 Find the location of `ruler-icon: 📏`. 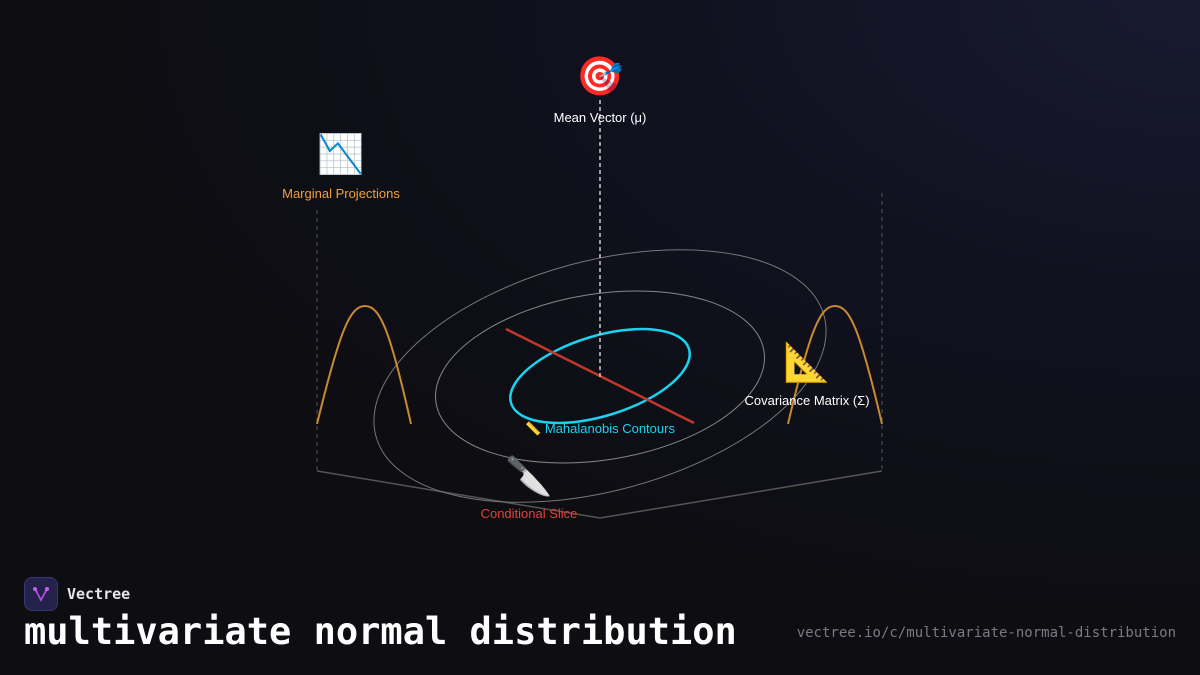

ruler-icon: 📏 is located at coordinates (533, 428).